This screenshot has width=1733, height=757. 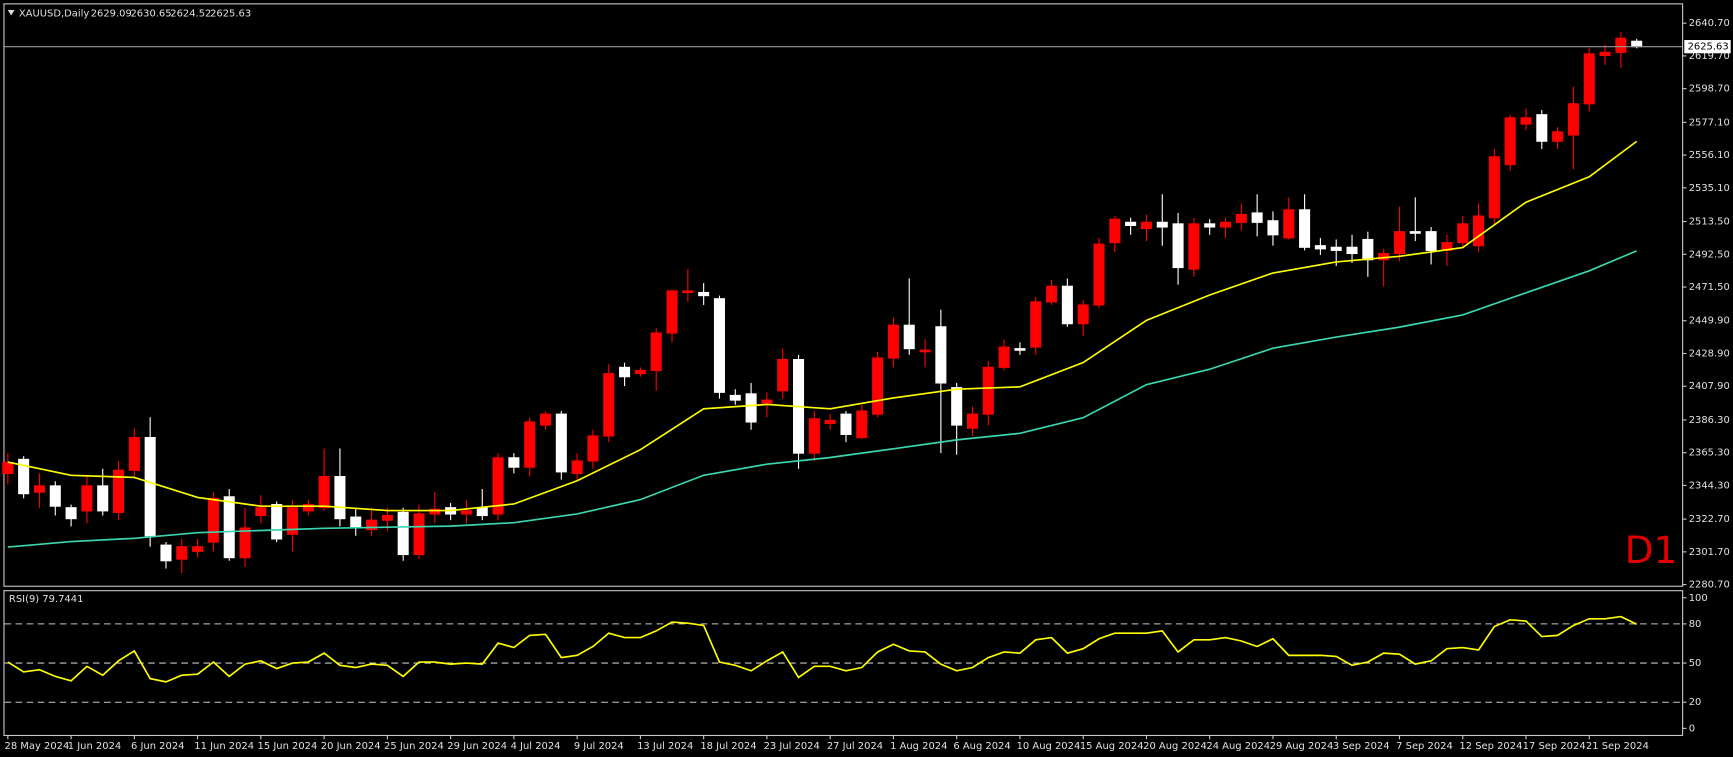 What do you see at coordinates (1709, 321) in the screenshot?
I see `y-tick-label: 2449.90` at bounding box center [1709, 321].